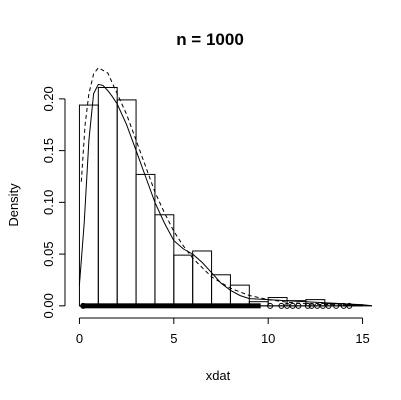 This screenshot has width=401, height=400. I want to click on rug-points, so click(225, 305).